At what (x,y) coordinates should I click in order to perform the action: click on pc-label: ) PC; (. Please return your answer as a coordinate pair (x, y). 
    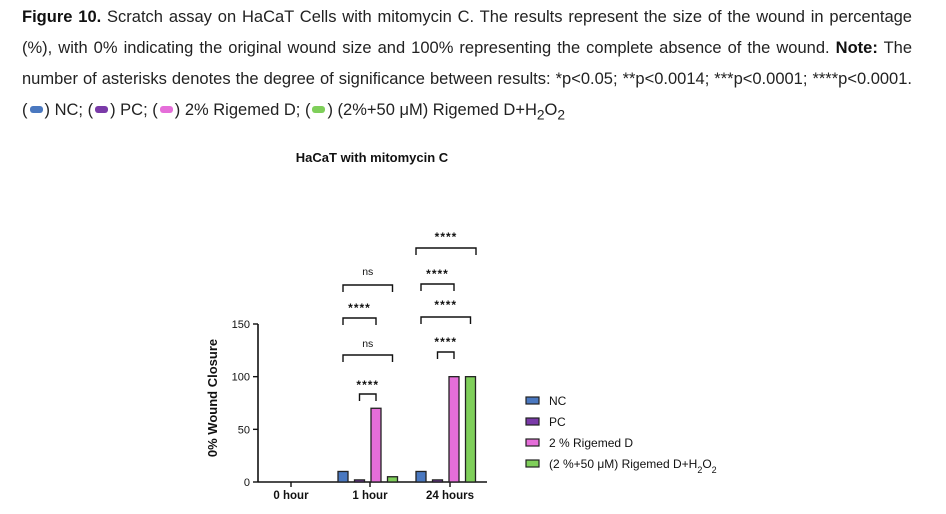
    Looking at the image, I should click on (134, 110).